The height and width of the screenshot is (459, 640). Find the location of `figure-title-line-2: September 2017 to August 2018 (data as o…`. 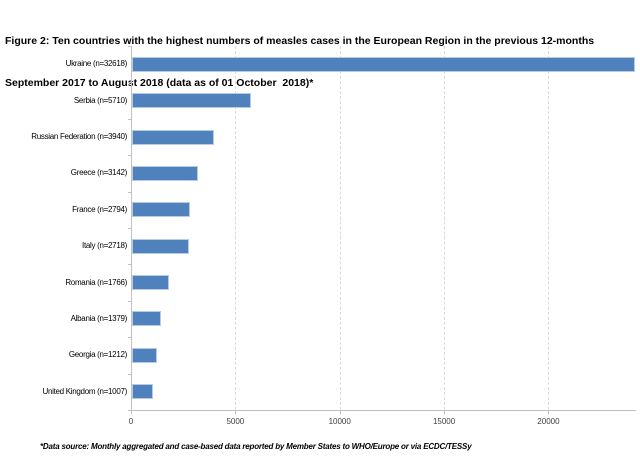

figure-title-line-2: September 2017 to August 2018 (data as o… is located at coordinates (159, 83).